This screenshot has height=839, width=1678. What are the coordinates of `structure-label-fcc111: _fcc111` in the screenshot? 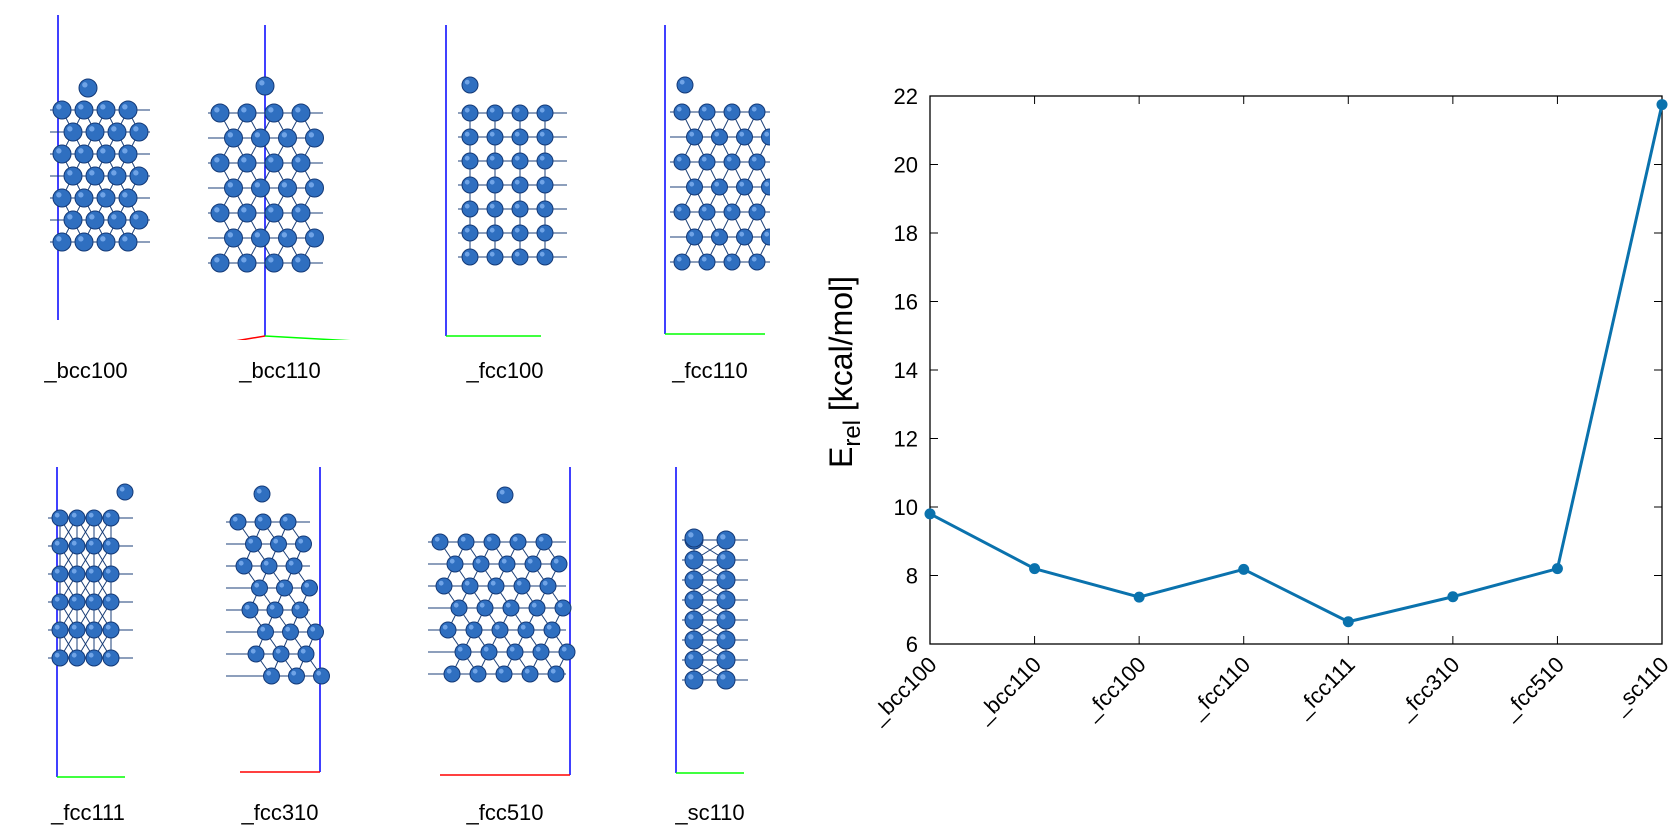 It's located at (88, 812).